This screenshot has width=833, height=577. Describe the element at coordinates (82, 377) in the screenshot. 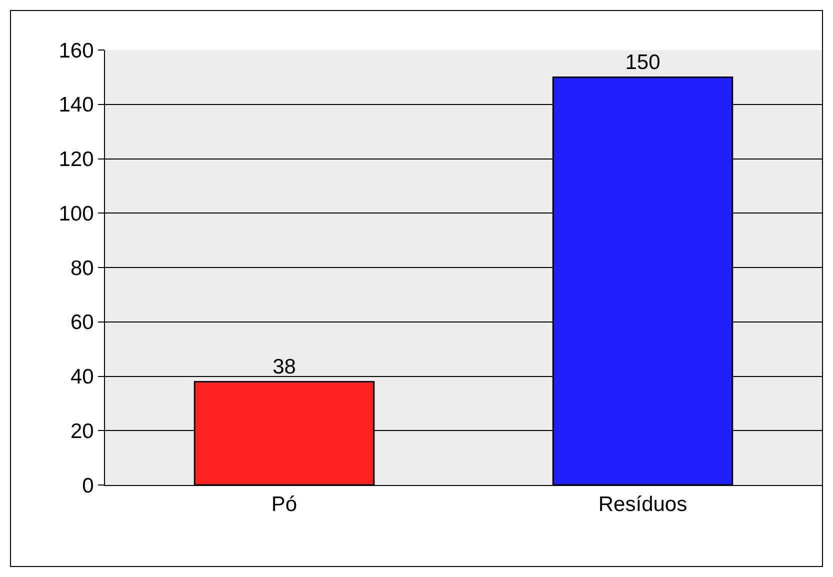

I see `y-tick-label: 40` at that location.